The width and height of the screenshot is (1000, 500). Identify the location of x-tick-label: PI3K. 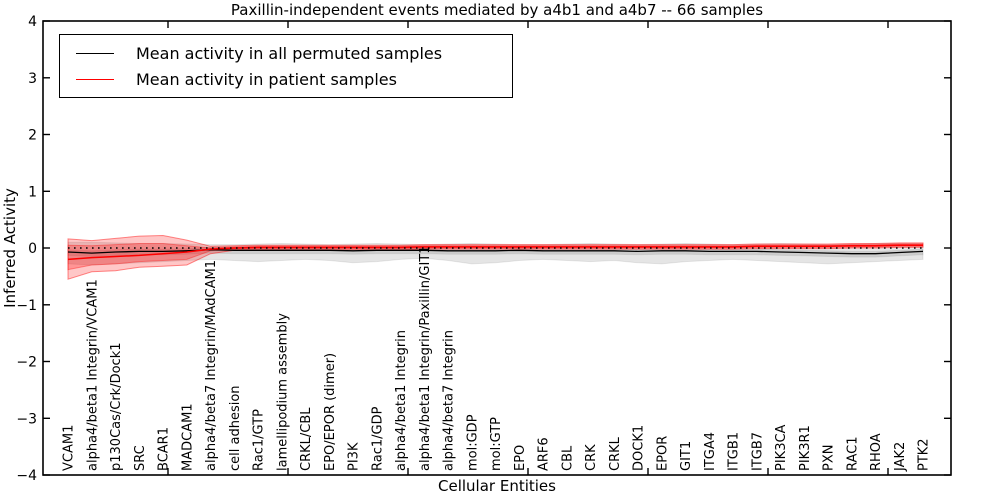
(354, 456).